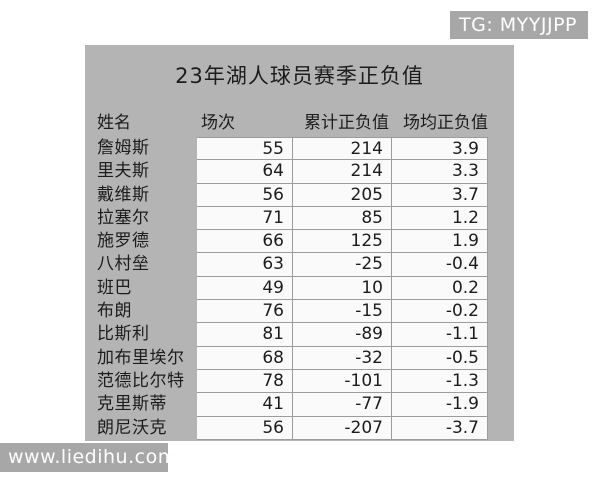 The width and height of the screenshot is (600, 480). Describe the element at coordinates (342, 405) in the screenshot. I see `total-cell: -77` at that location.